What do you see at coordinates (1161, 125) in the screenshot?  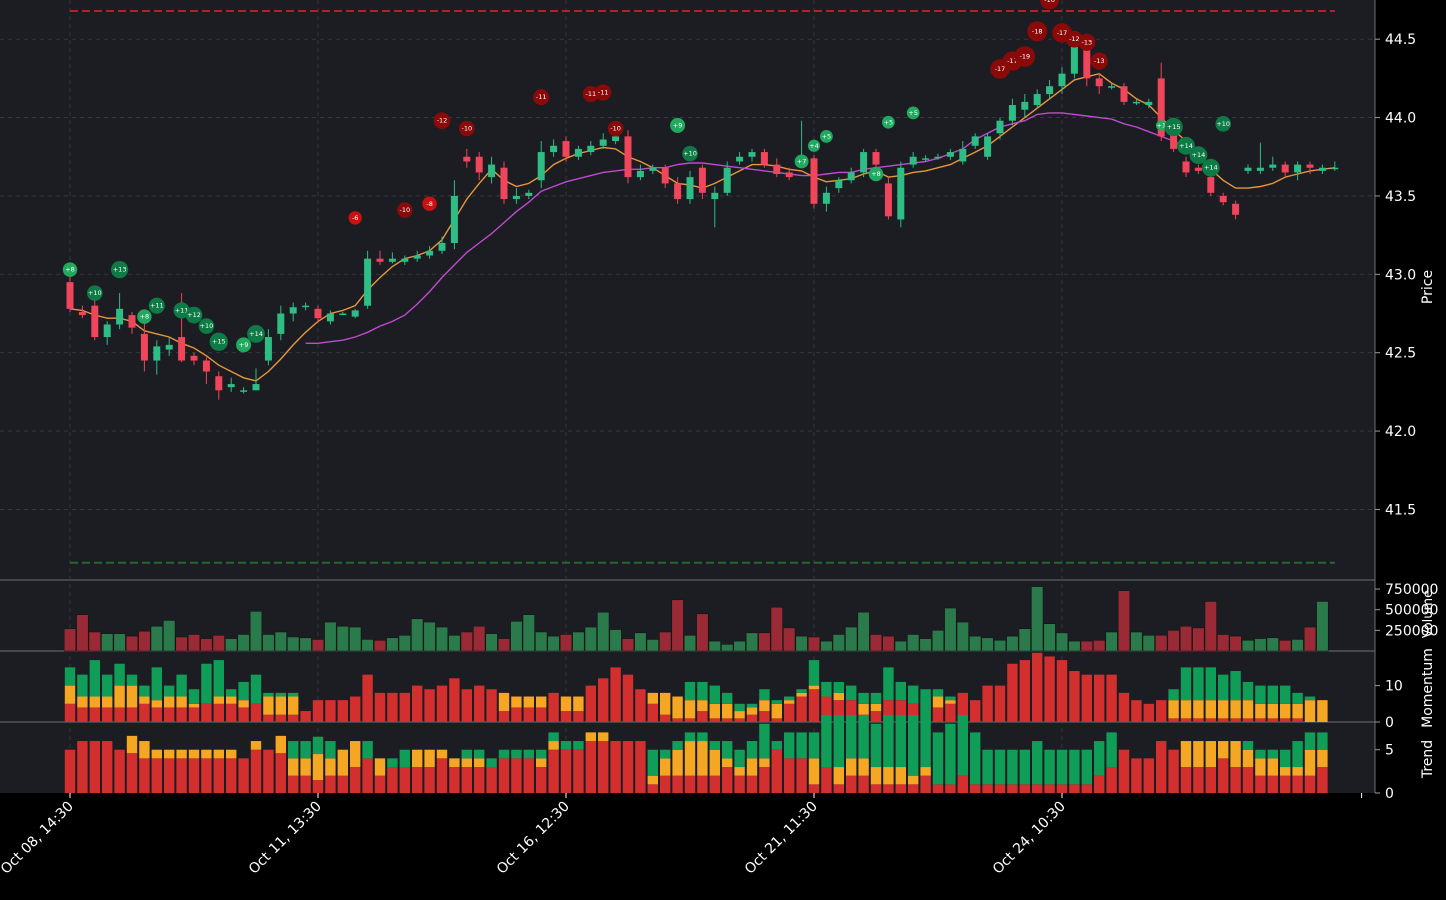 I see `signal-label: +1` at bounding box center [1161, 125].